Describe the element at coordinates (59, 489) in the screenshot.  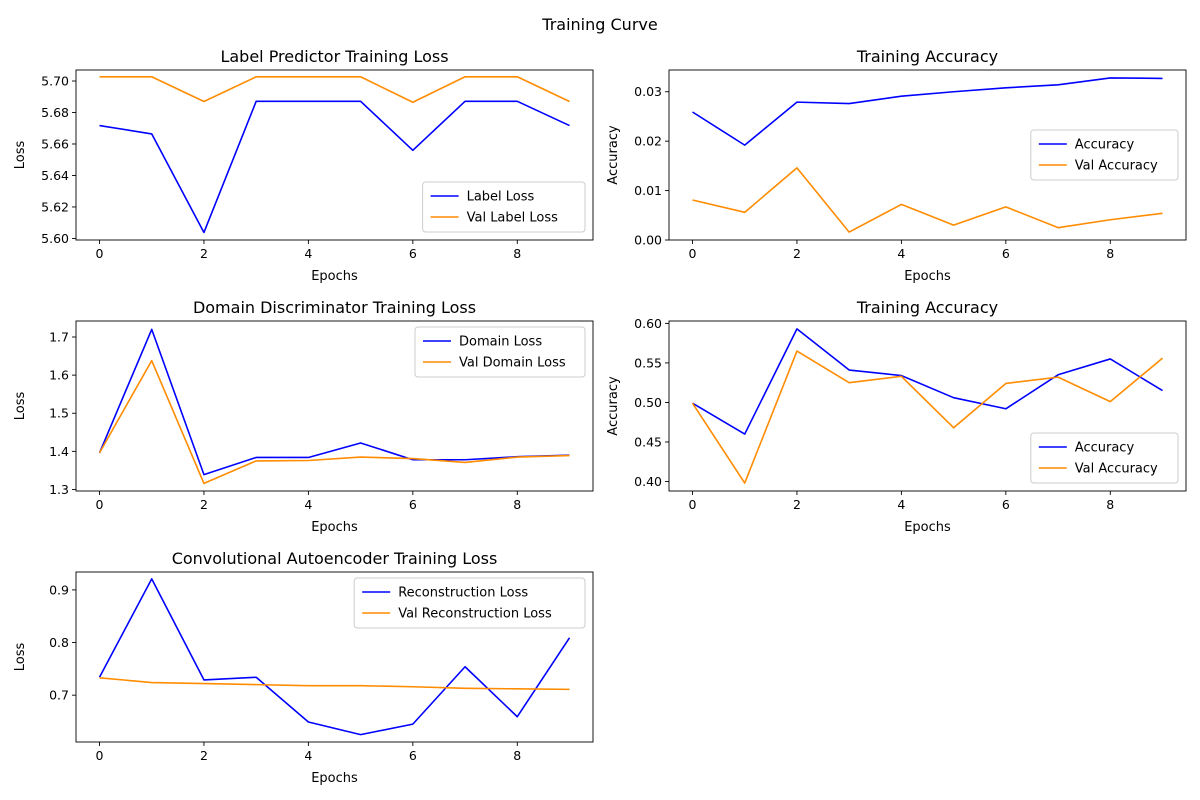
I see `y-tick-label: 1.3` at that location.